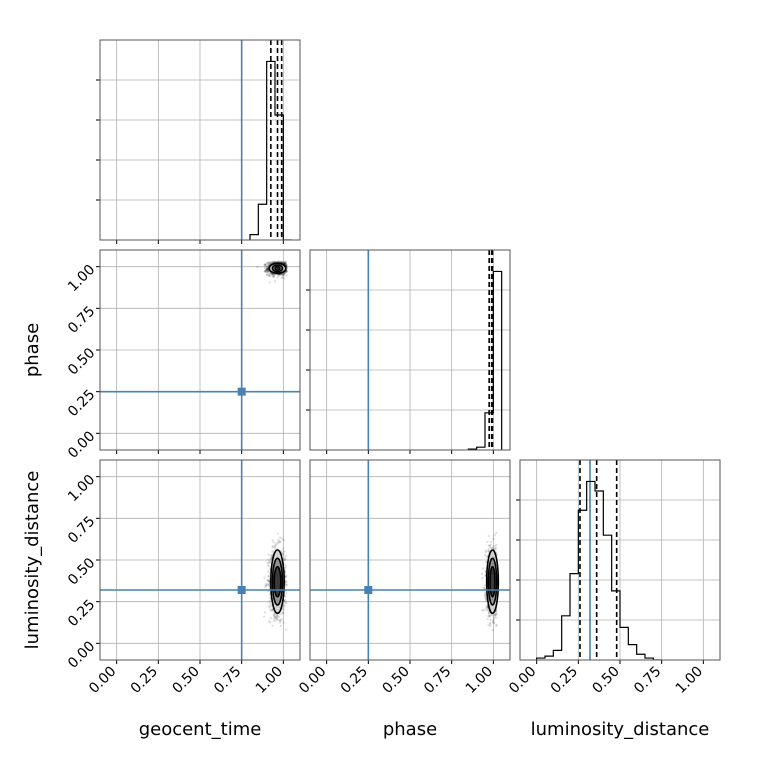  What do you see at coordinates (200, 729) in the screenshot?
I see `x-axis-label-geocent_time: geocent_time` at bounding box center [200, 729].